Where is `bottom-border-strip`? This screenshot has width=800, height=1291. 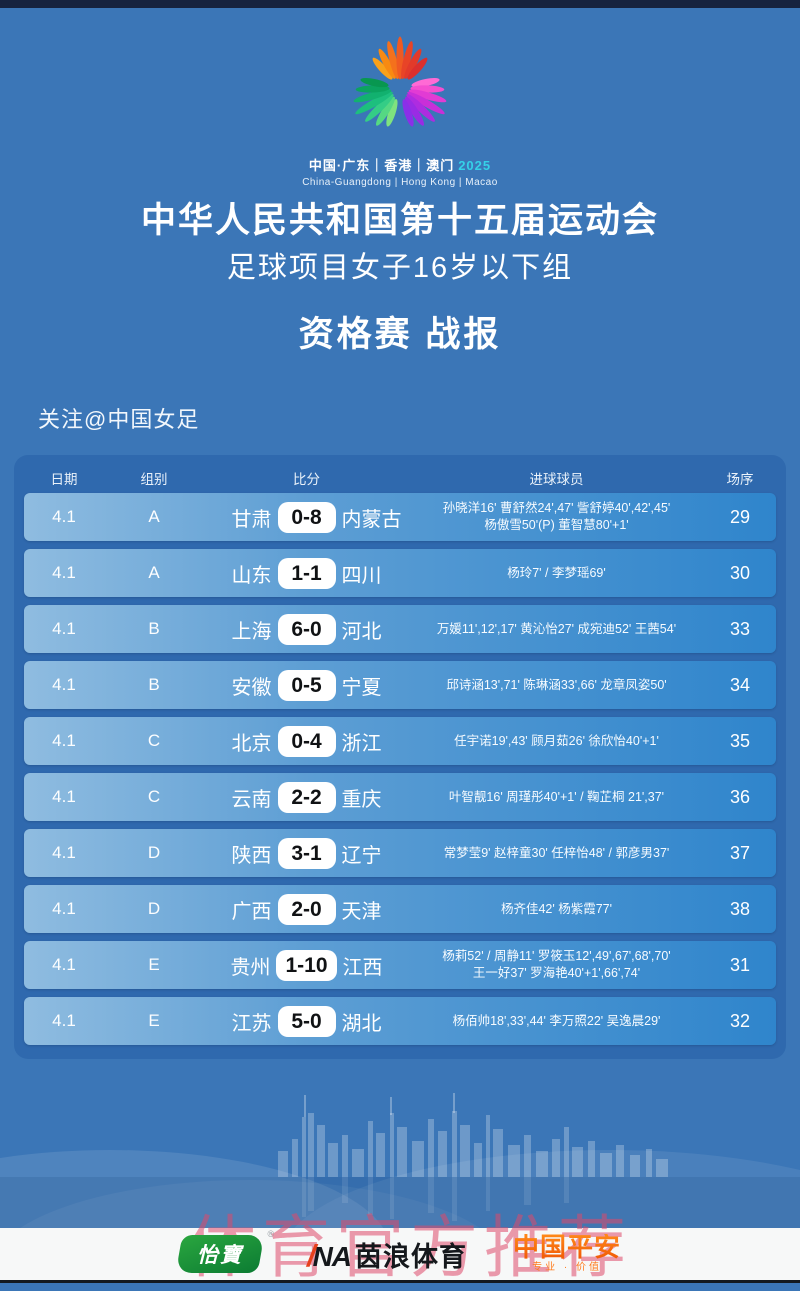
bottom-border-strip is located at coordinates (400, 1281).